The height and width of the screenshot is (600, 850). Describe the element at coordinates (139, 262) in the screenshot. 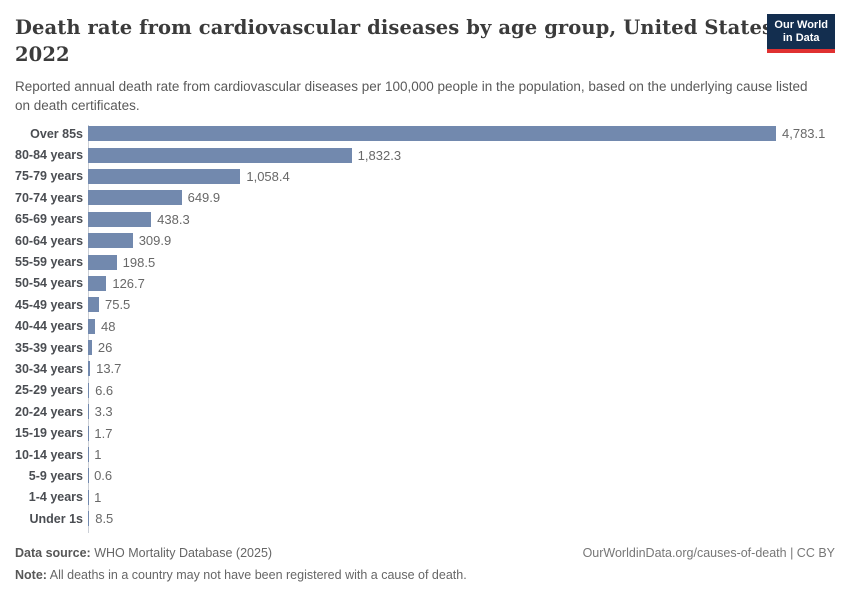

I see `value-label: 198.5` at that location.